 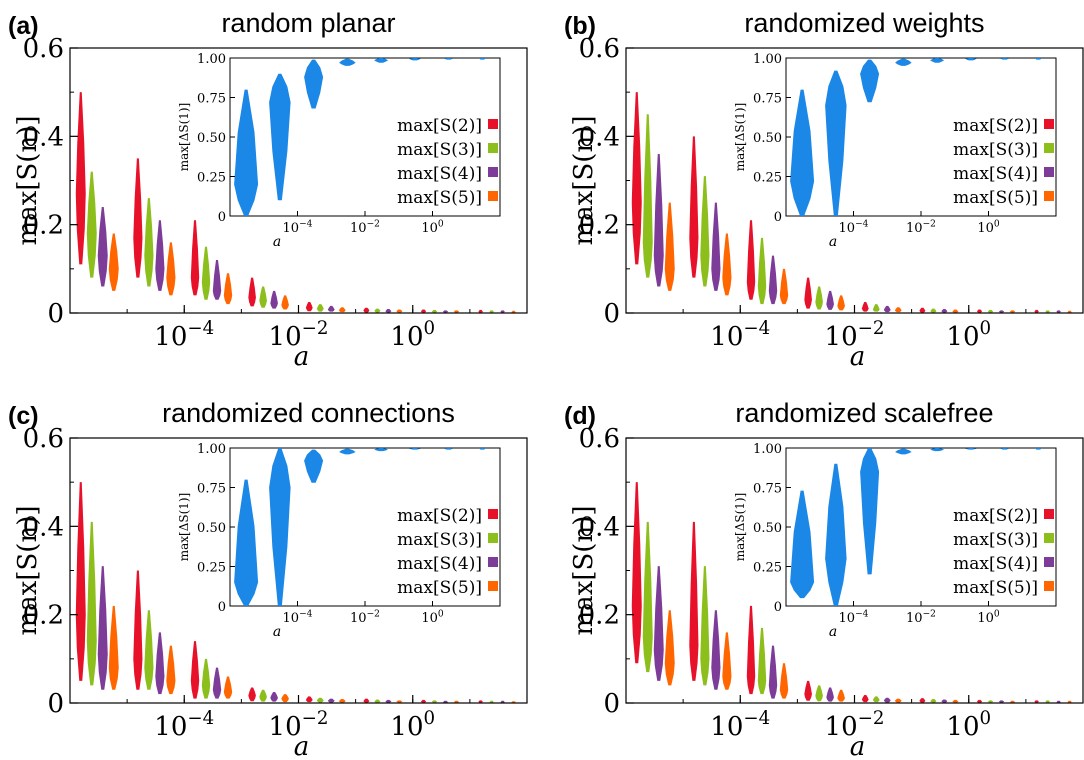 I want to click on panel-label: (b), so click(x=580, y=26).